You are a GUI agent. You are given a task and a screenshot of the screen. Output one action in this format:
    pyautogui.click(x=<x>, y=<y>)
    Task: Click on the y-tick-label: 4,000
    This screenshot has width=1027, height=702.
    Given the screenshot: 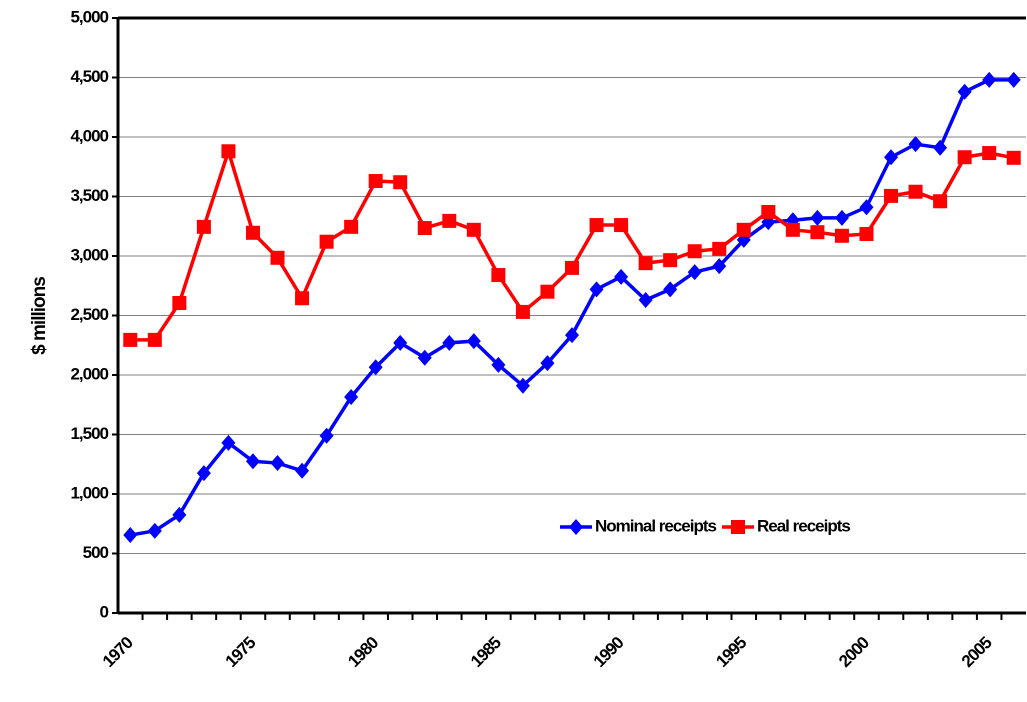 What is the action you would take?
    pyautogui.click(x=89, y=135)
    